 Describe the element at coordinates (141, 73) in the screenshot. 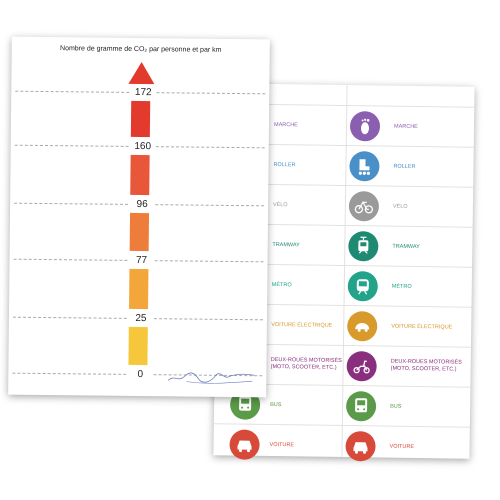

I see `arrow-head` at that location.